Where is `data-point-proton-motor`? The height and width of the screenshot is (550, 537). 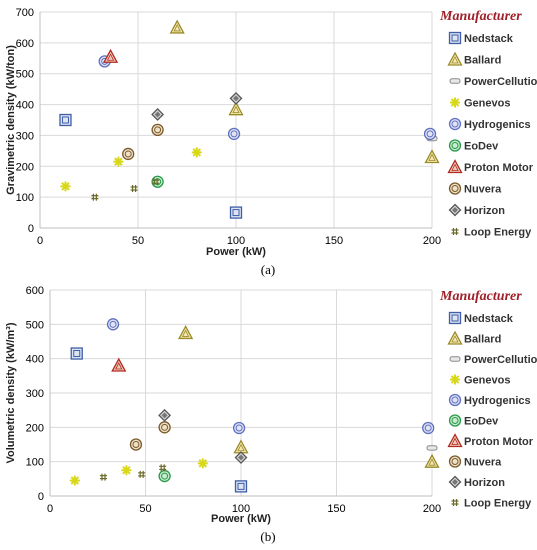 data-point-proton-motor is located at coordinates (110, 55).